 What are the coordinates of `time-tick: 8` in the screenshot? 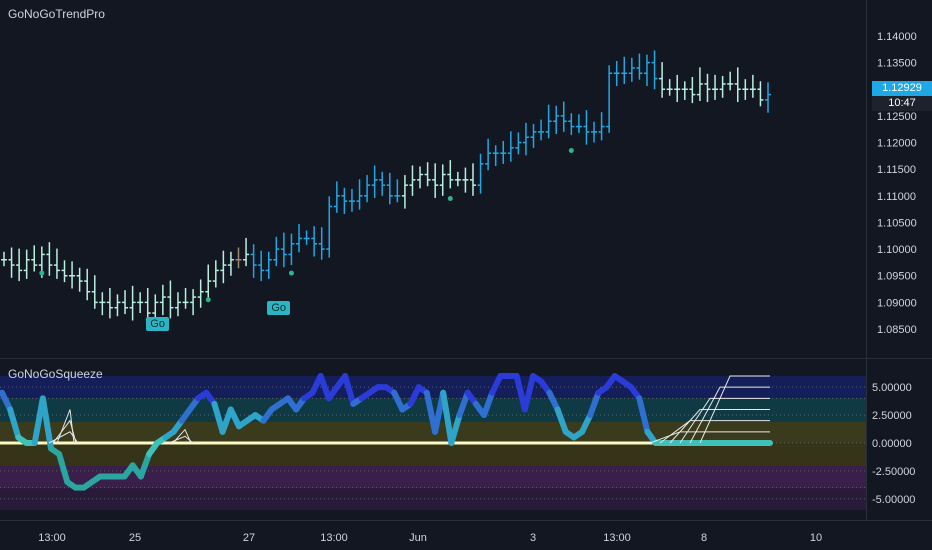 It's located at (704, 538).